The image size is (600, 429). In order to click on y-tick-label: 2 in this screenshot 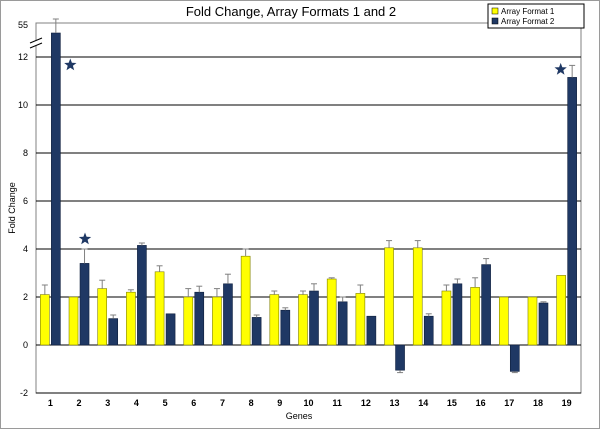, I will do `click(25, 297)`.